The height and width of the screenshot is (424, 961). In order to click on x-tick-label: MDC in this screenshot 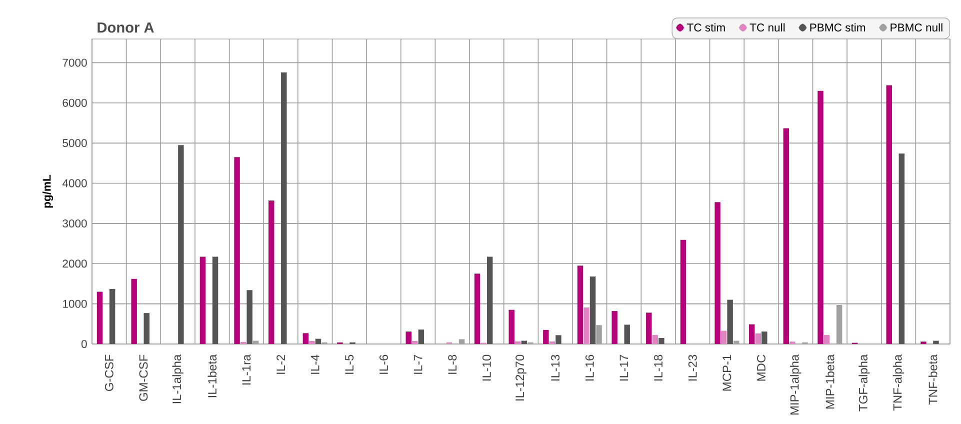, I will do `click(761, 367)`.